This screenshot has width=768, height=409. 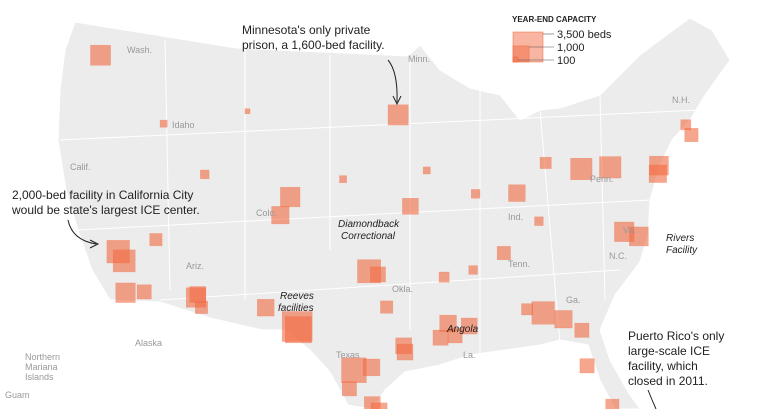 What do you see at coordinates (515, 59) in the screenshot?
I see `legend-square` at bounding box center [515, 59].